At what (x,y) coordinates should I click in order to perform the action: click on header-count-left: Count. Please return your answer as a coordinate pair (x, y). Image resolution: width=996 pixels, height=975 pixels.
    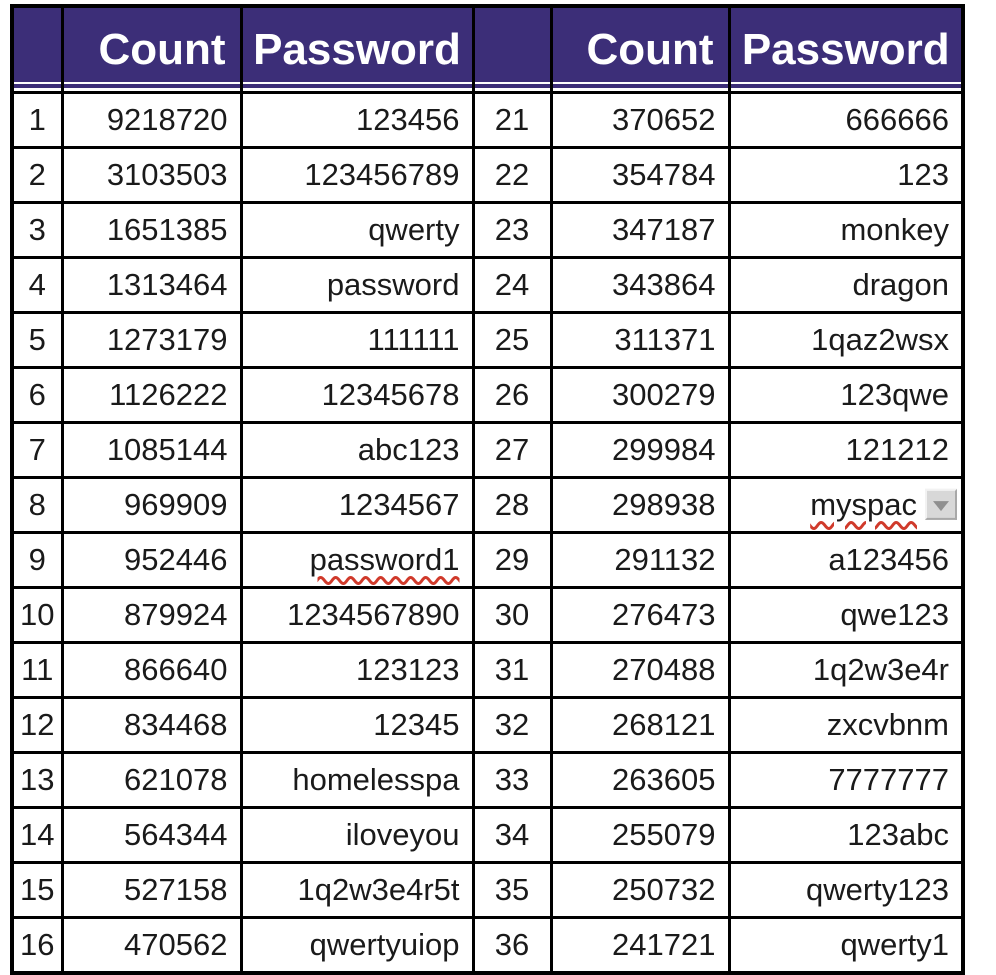
    Looking at the image, I should click on (151, 49).